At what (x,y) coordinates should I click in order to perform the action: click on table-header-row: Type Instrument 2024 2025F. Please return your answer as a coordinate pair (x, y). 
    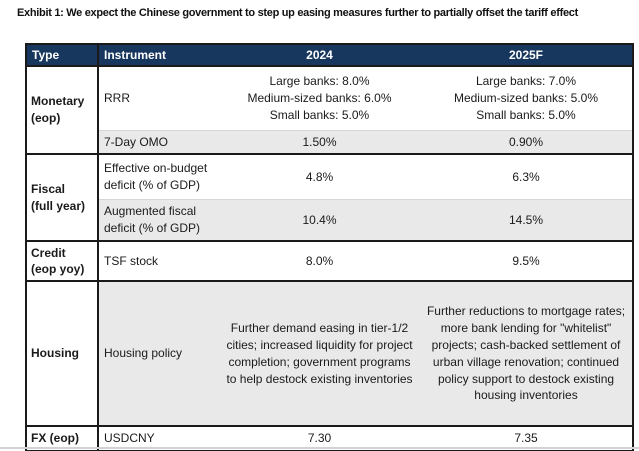
    Looking at the image, I should click on (329, 55).